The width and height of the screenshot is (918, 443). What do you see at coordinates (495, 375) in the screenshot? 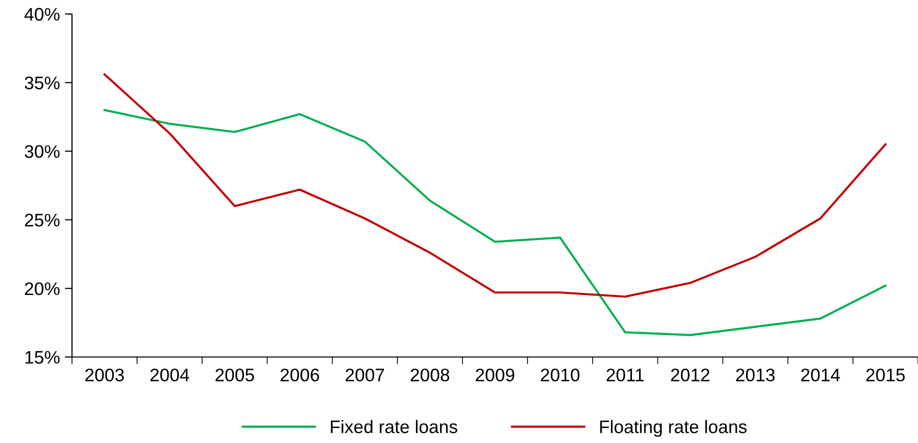
I see `x-tick-label: 2009` at bounding box center [495, 375].